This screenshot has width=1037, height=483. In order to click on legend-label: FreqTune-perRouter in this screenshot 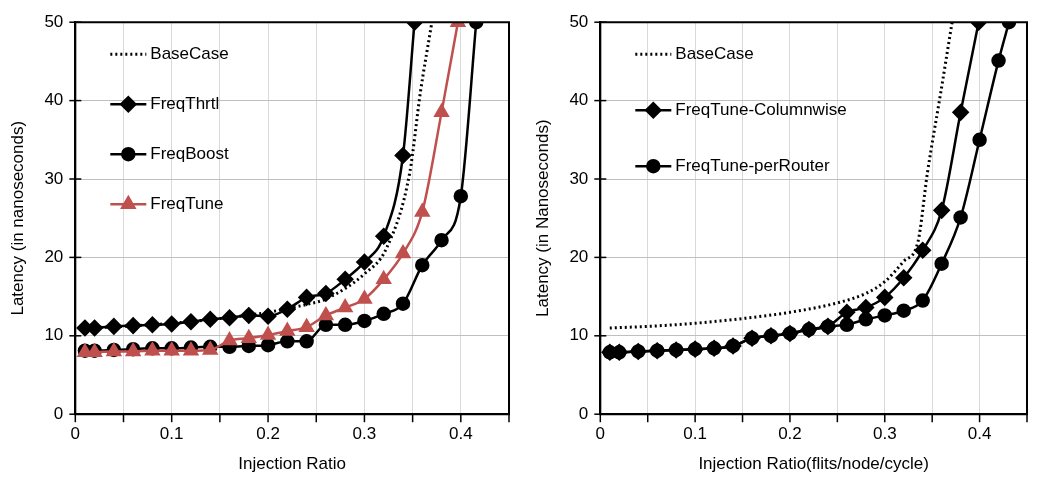, I will do `click(752, 165)`.